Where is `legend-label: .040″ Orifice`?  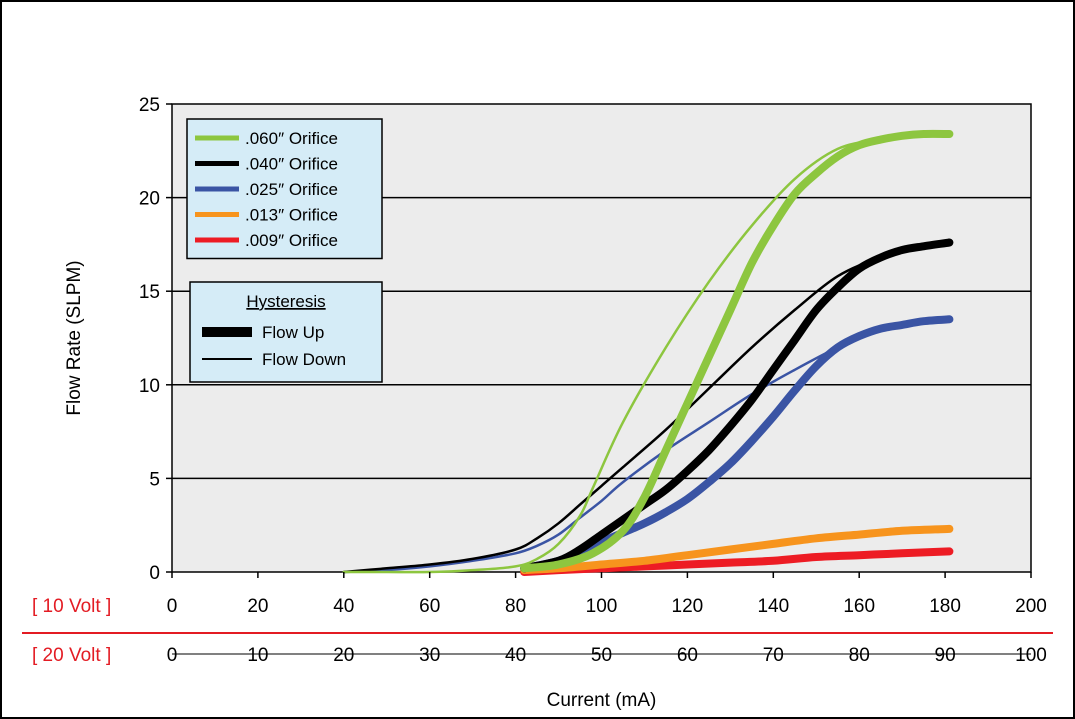
legend-label: .040″ Orifice is located at coordinates (291, 164).